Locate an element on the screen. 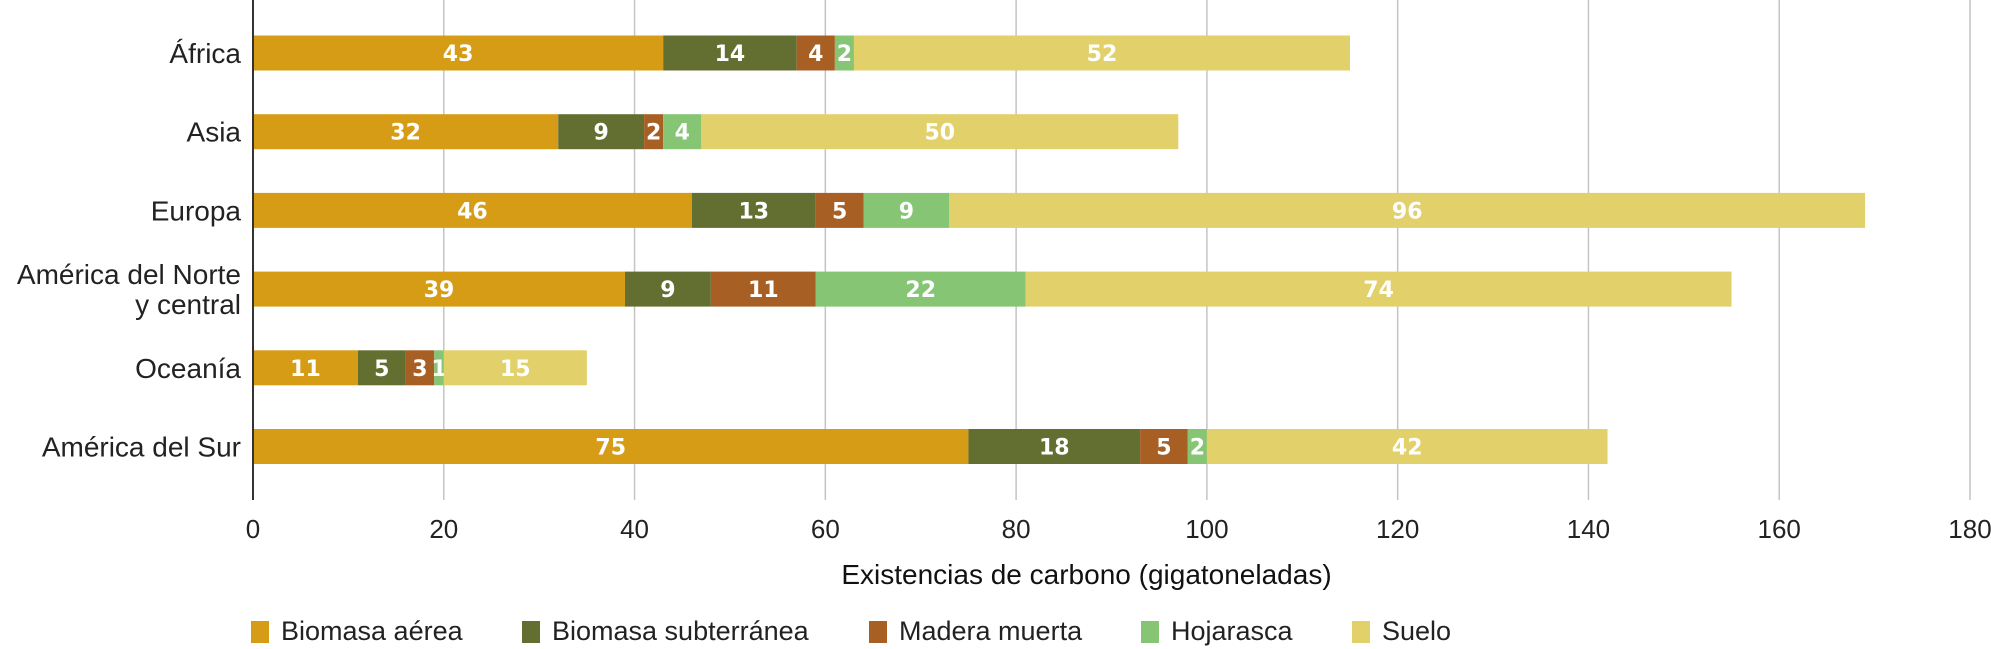 This screenshot has width=1991, height=649. x-tick-label: 180 is located at coordinates (1969, 529).